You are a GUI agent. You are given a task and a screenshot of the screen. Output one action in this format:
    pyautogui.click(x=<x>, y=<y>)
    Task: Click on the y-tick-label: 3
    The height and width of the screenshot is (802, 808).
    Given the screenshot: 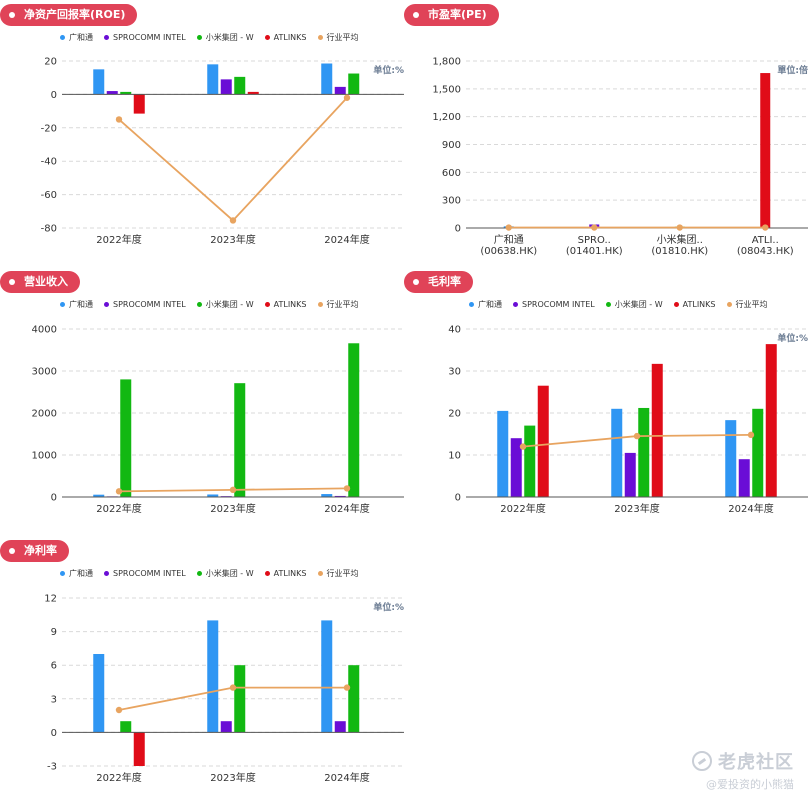 What is the action you would take?
    pyautogui.click(x=54, y=699)
    